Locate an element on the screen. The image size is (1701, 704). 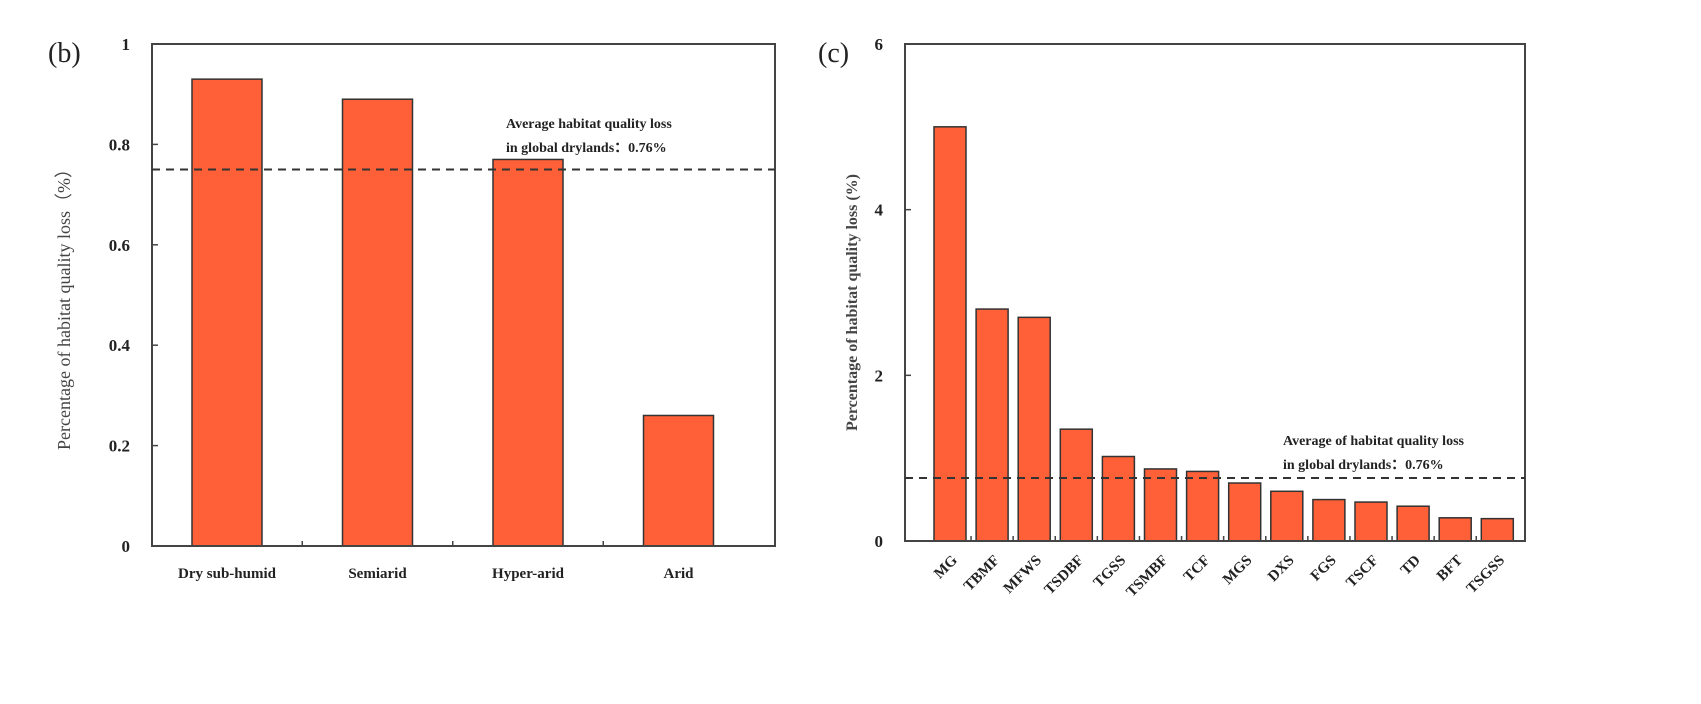
x-tick-label: MFWS is located at coordinates (1023, 575).